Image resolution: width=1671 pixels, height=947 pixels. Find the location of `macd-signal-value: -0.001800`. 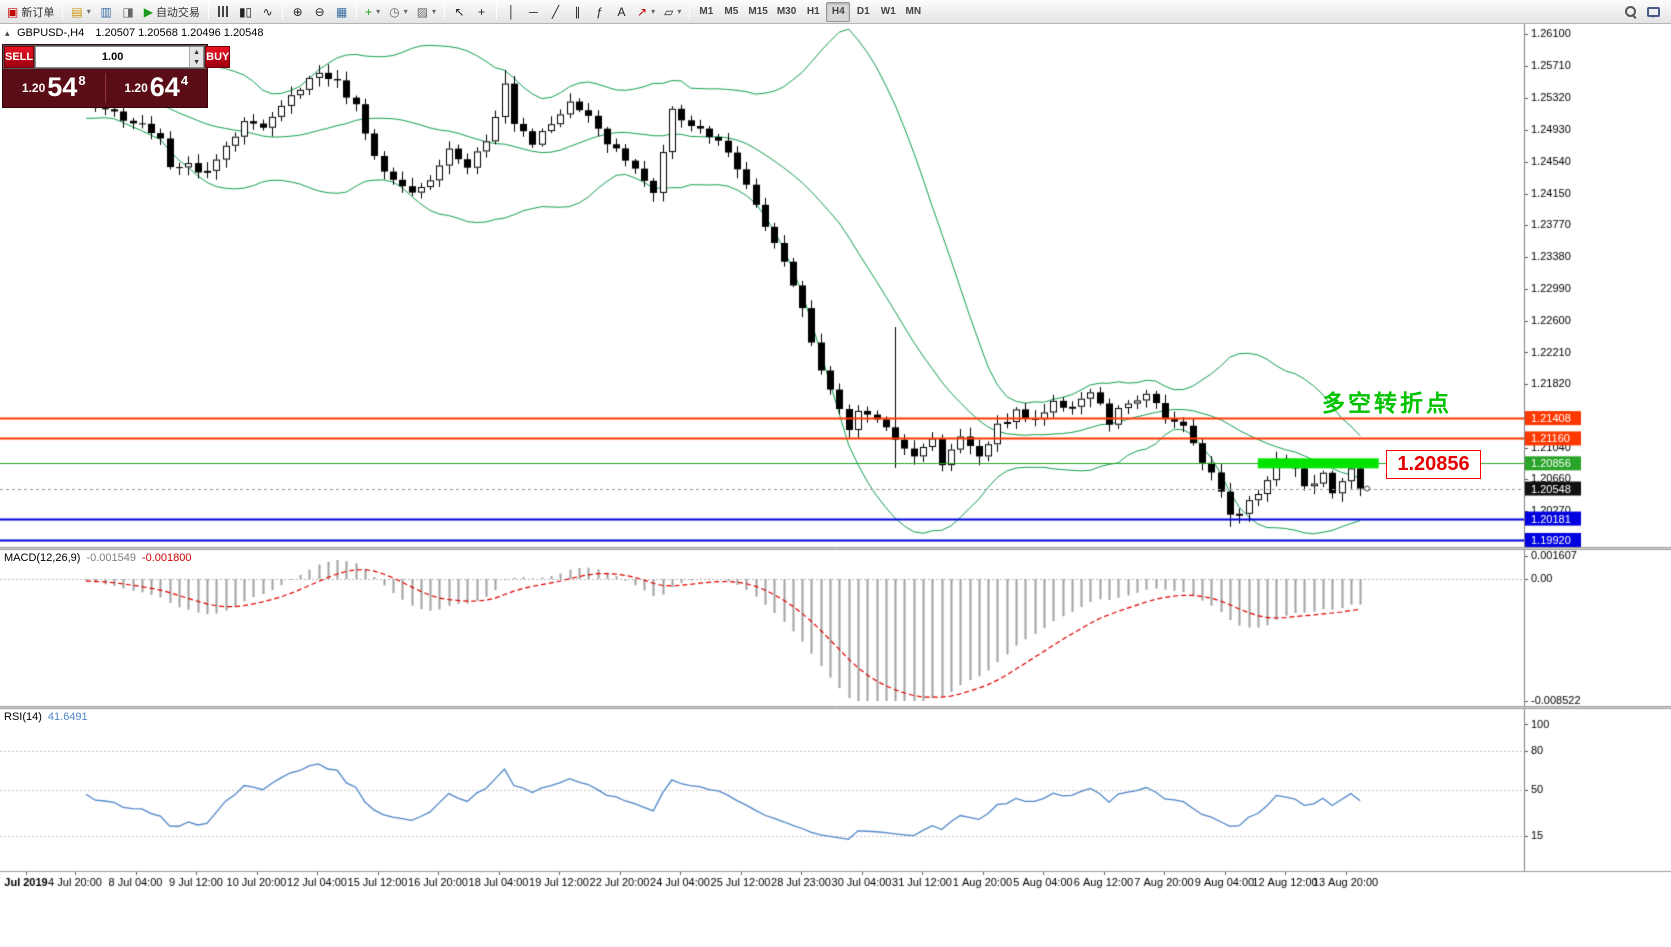

macd-signal-value: -0.001800 is located at coordinates (166, 558).